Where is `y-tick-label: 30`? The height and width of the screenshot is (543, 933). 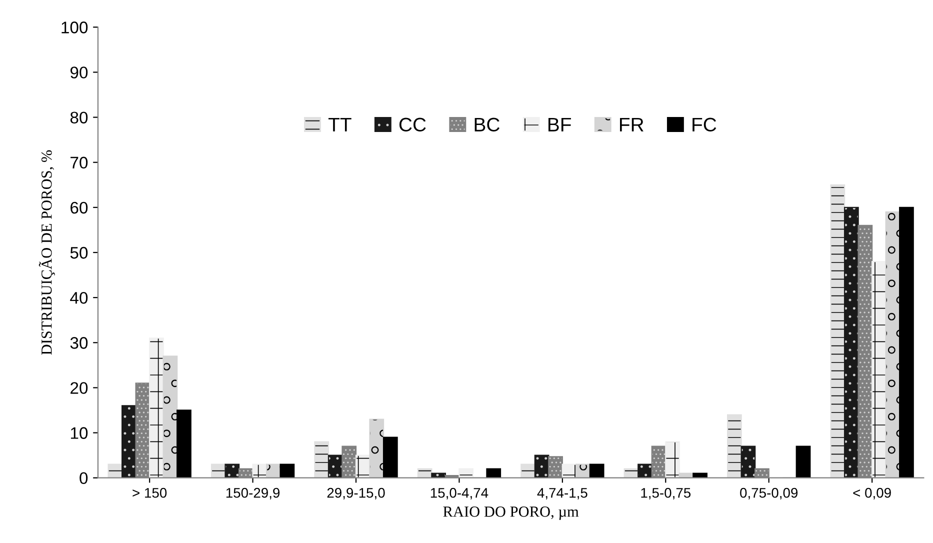 y-tick-label: 30 is located at coordinates (79, 343).